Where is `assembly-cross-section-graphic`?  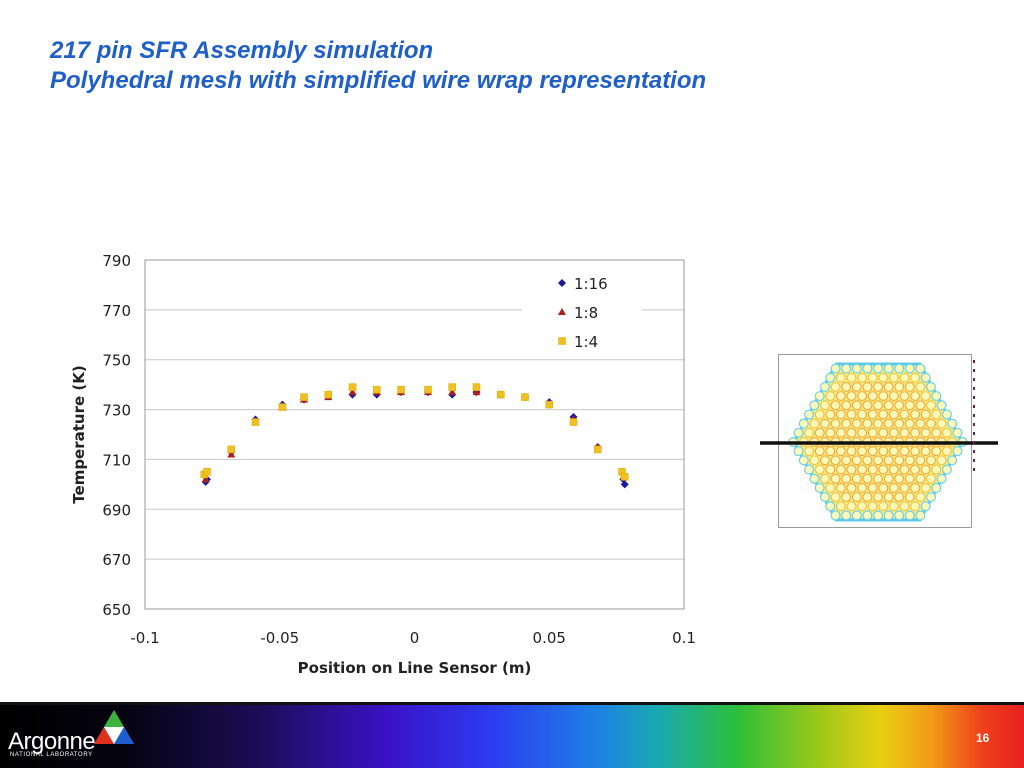
assembly-cross-section-graphic is located at coordinates (879, 441).